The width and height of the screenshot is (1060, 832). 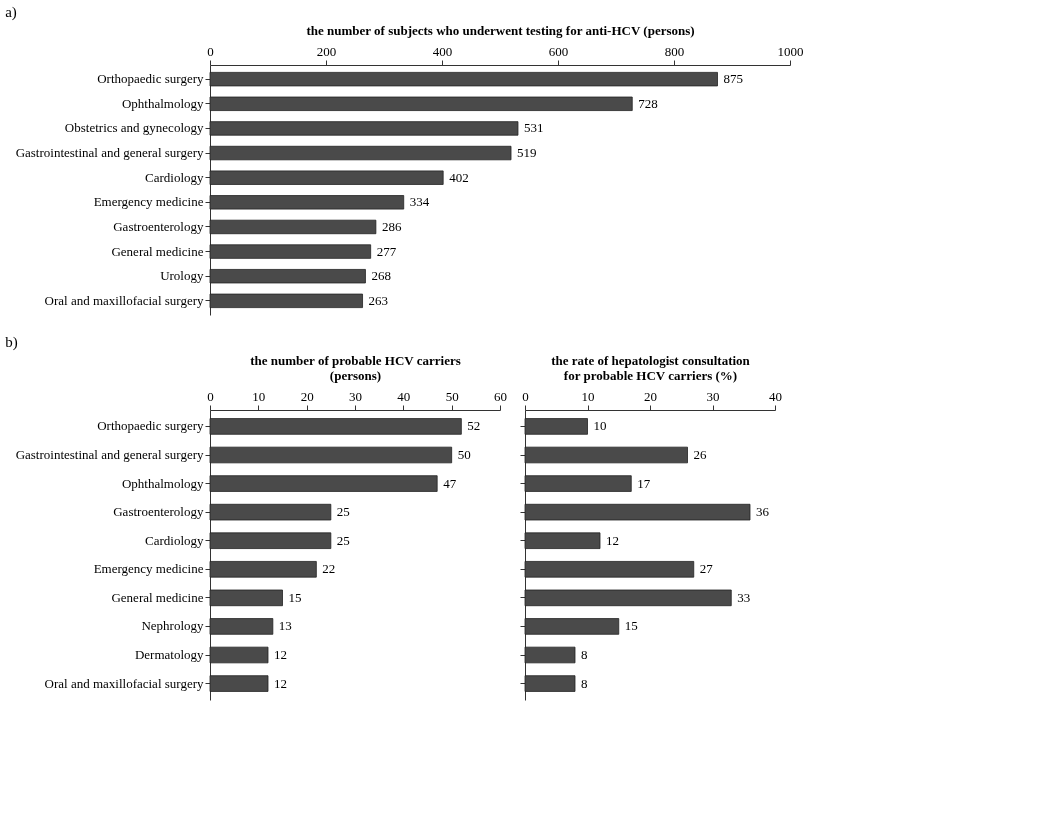 What do you see at coordinates (326, 51) in the screenshot?
I see `x-tick-label: 200` at bounding box center [326, 51].